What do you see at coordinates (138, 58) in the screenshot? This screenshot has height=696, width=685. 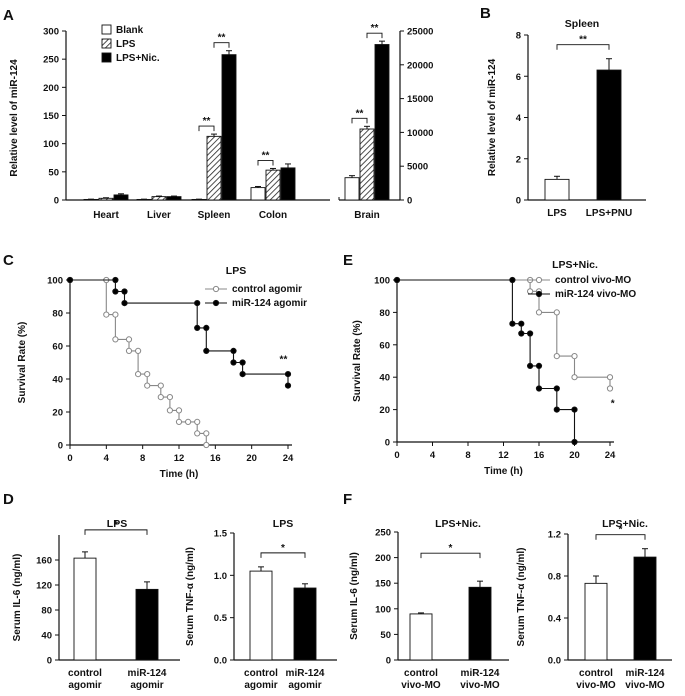 I see `a-legend-label: LPS+Nic.` at bounding box center [138, 58].